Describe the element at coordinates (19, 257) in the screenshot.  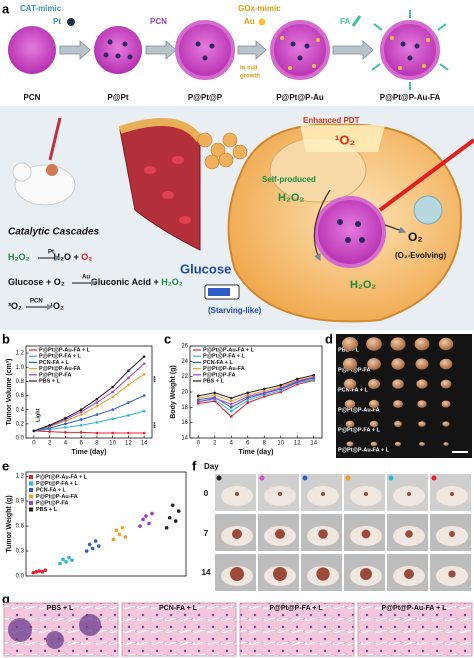
I see `reactant: H₂O₂` at that location.